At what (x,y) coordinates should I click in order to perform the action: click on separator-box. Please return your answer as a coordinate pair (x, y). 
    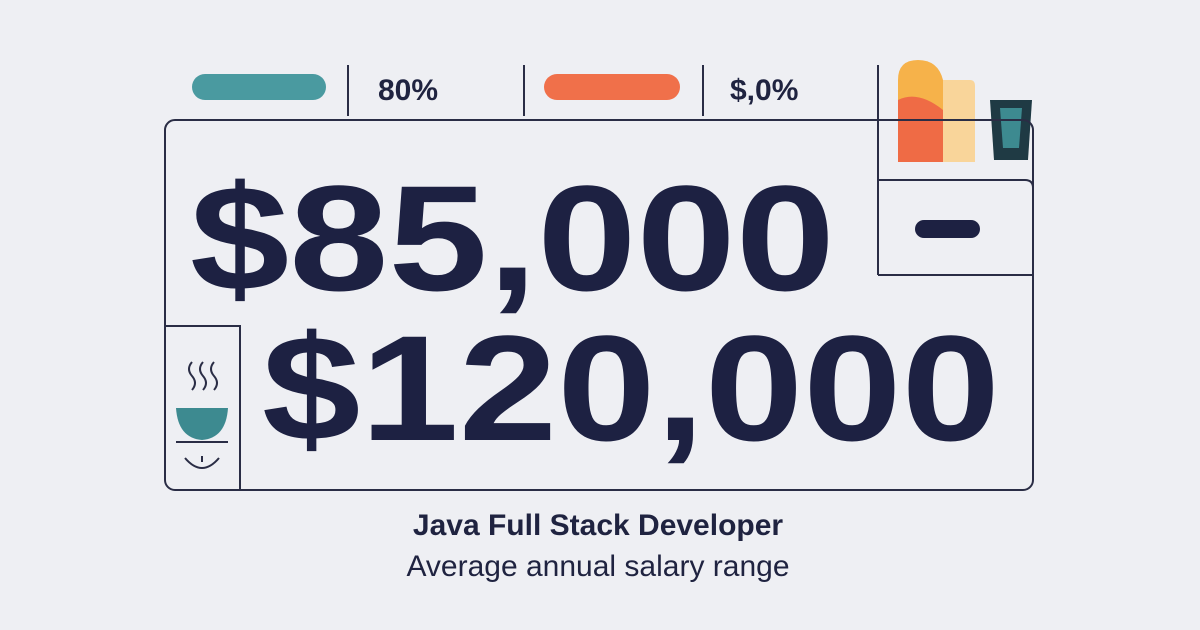
    Looking at the image, I should click on (956, 227).